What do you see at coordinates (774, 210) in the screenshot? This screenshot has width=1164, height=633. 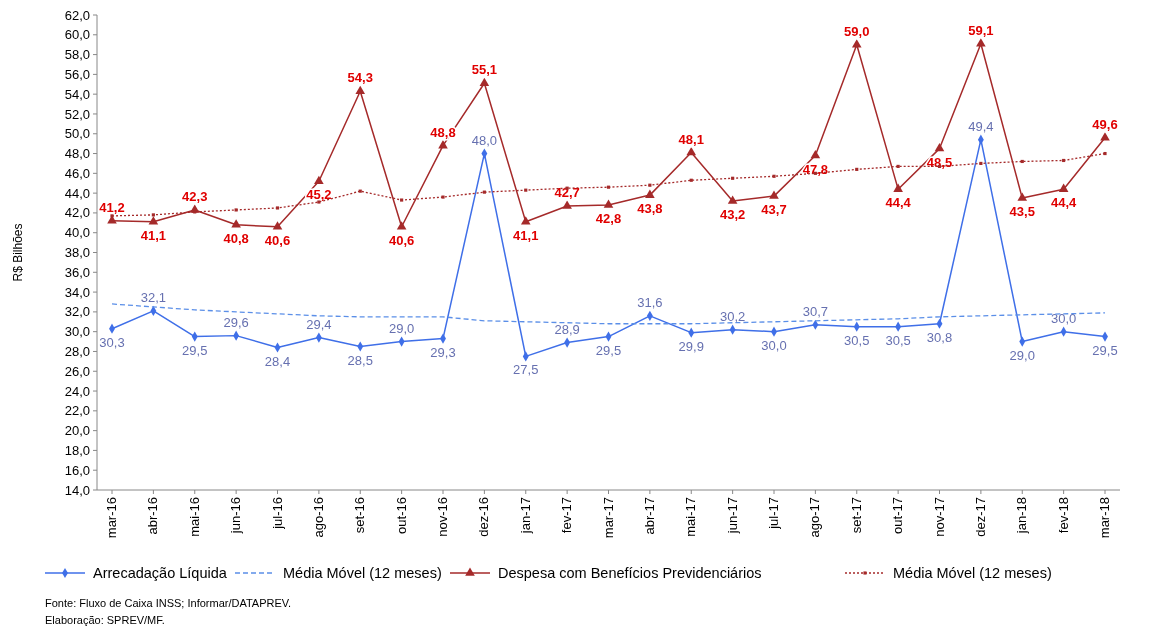 I see `data-label: 43,7` at bounding box center [774, 210].